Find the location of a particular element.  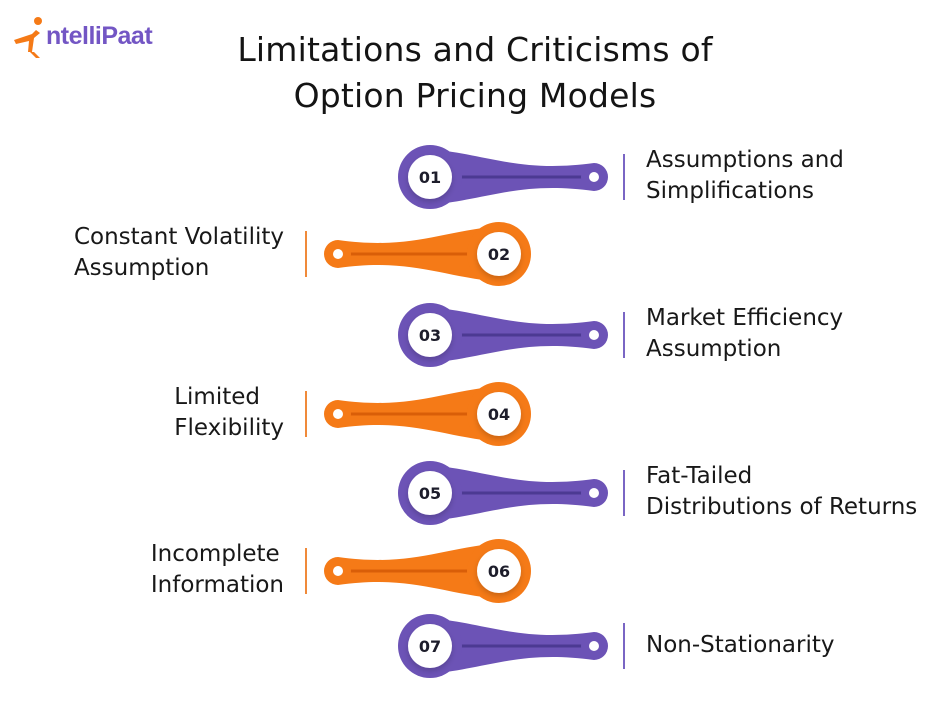

pin-02: 02 is located at coordinates (418, 254).